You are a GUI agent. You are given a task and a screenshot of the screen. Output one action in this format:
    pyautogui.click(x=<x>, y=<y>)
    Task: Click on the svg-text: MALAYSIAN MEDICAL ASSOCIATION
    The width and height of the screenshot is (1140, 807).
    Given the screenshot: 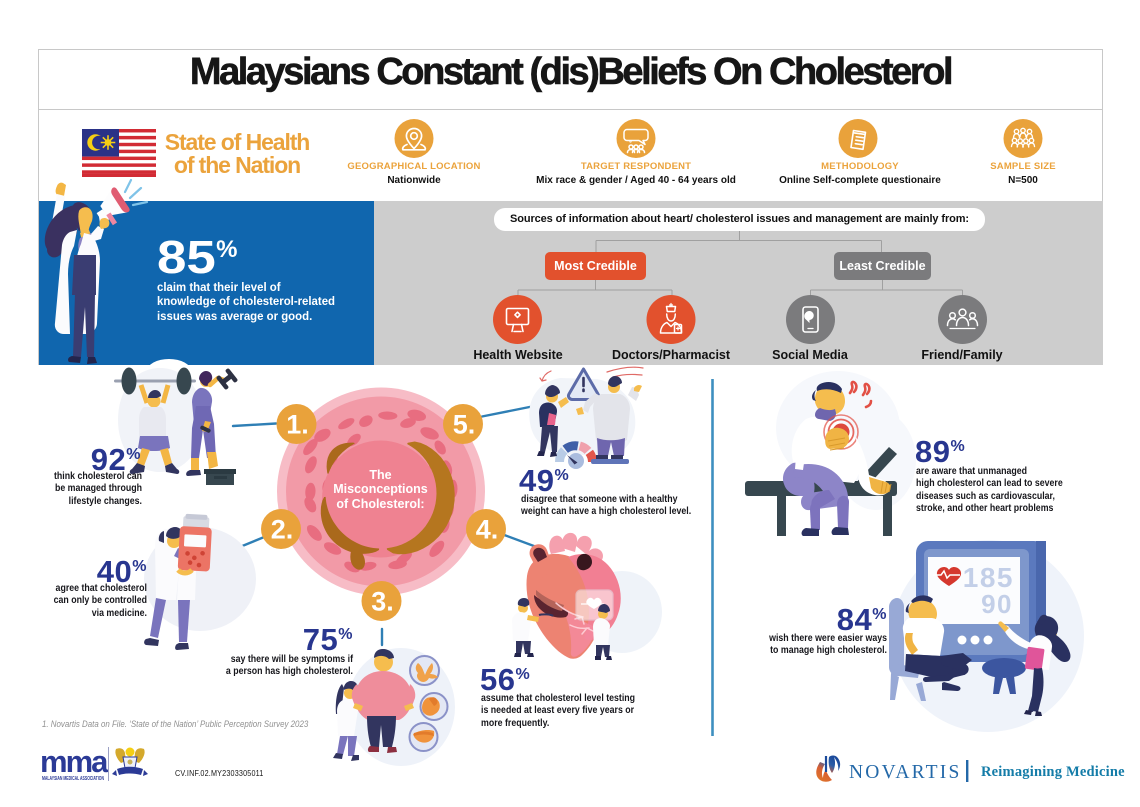 What is the action you would take?
    pyautogui.click(x=73, y=779)
    